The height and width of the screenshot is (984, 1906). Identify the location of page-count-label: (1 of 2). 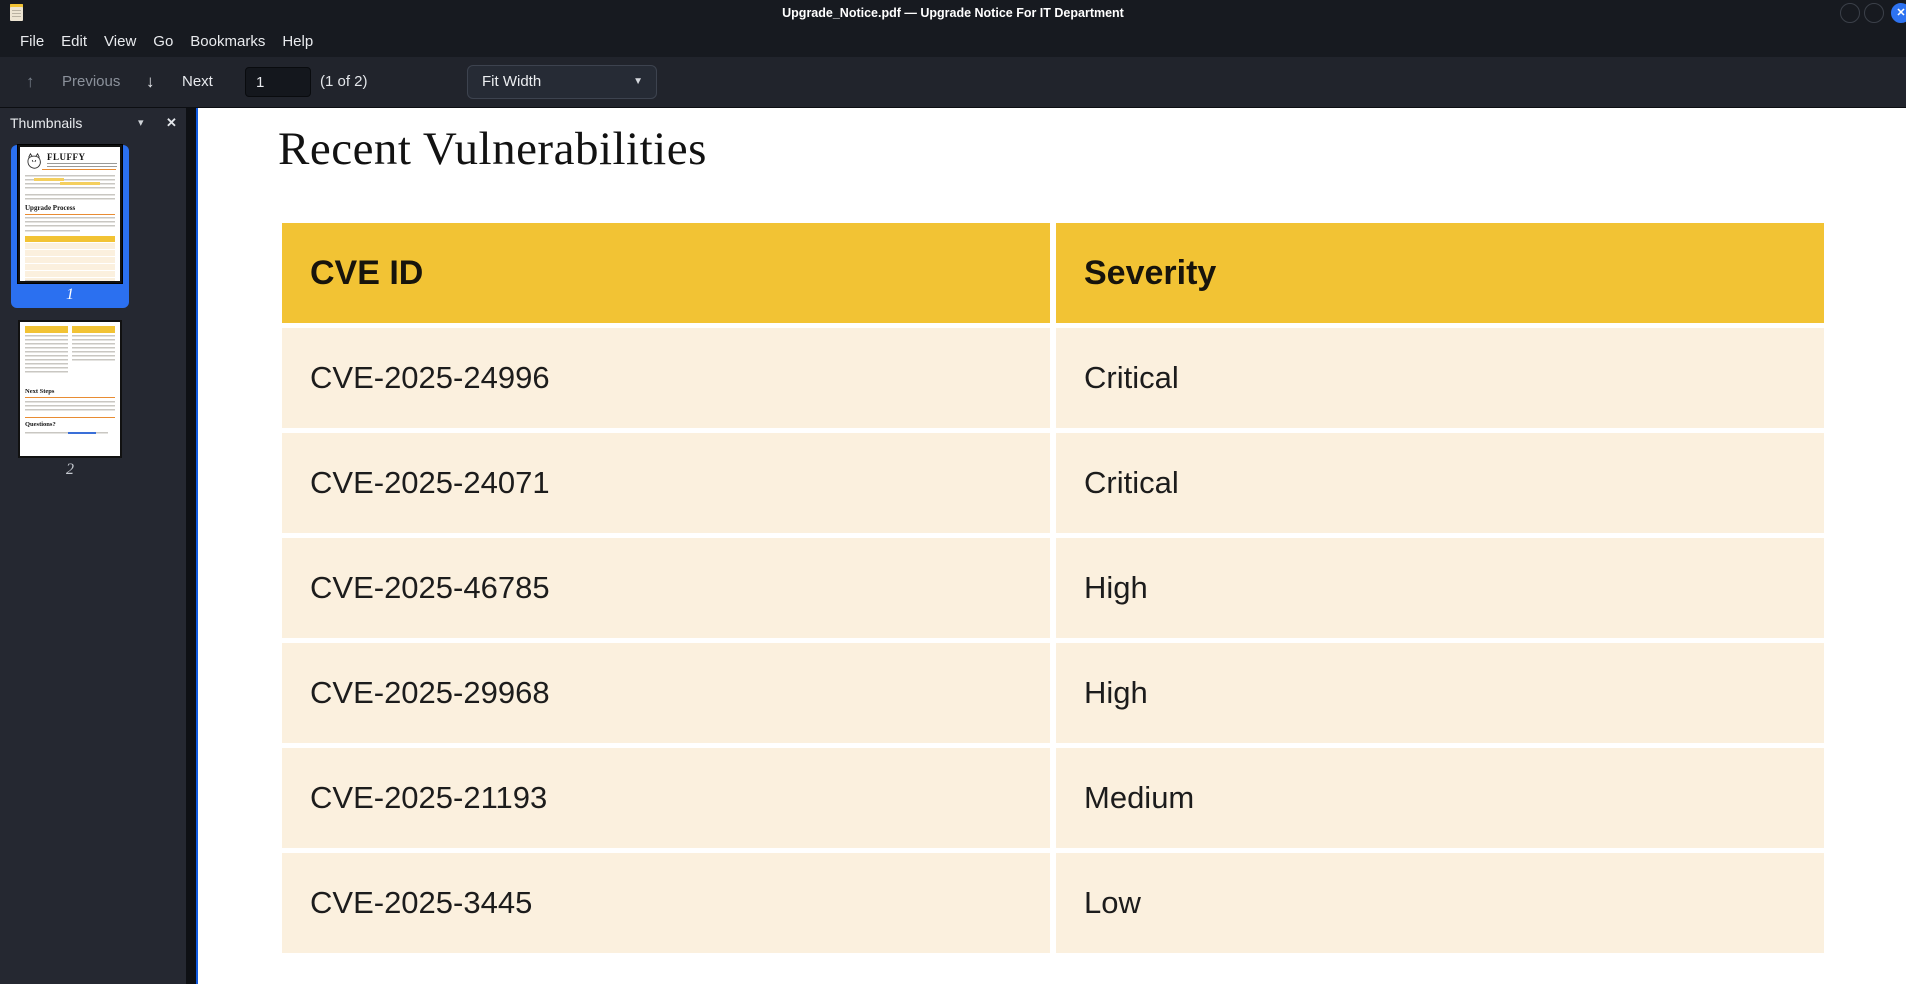
(344, 81).